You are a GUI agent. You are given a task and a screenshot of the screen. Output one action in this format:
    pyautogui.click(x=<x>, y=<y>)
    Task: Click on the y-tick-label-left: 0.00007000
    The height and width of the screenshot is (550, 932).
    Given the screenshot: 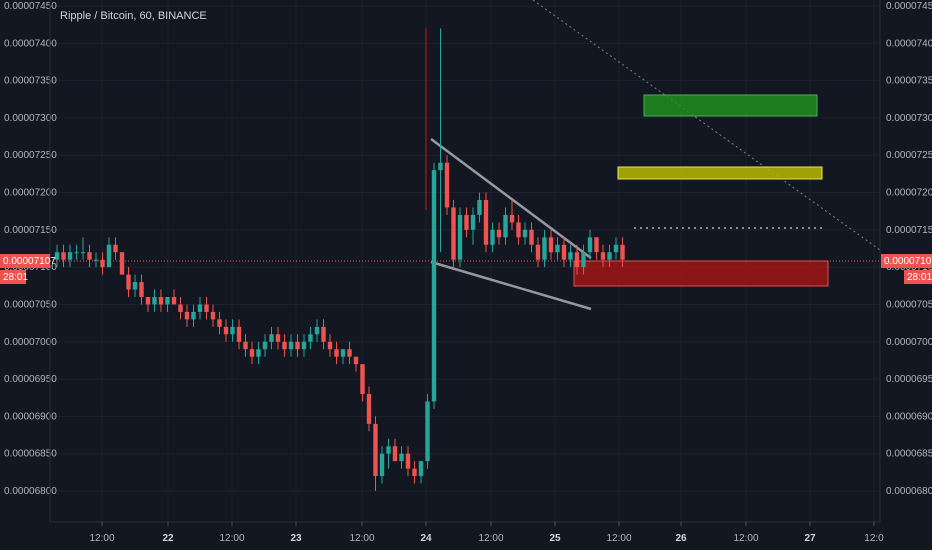 What is the action you would take?
    pyautogui.click(x=30, y=342)
    